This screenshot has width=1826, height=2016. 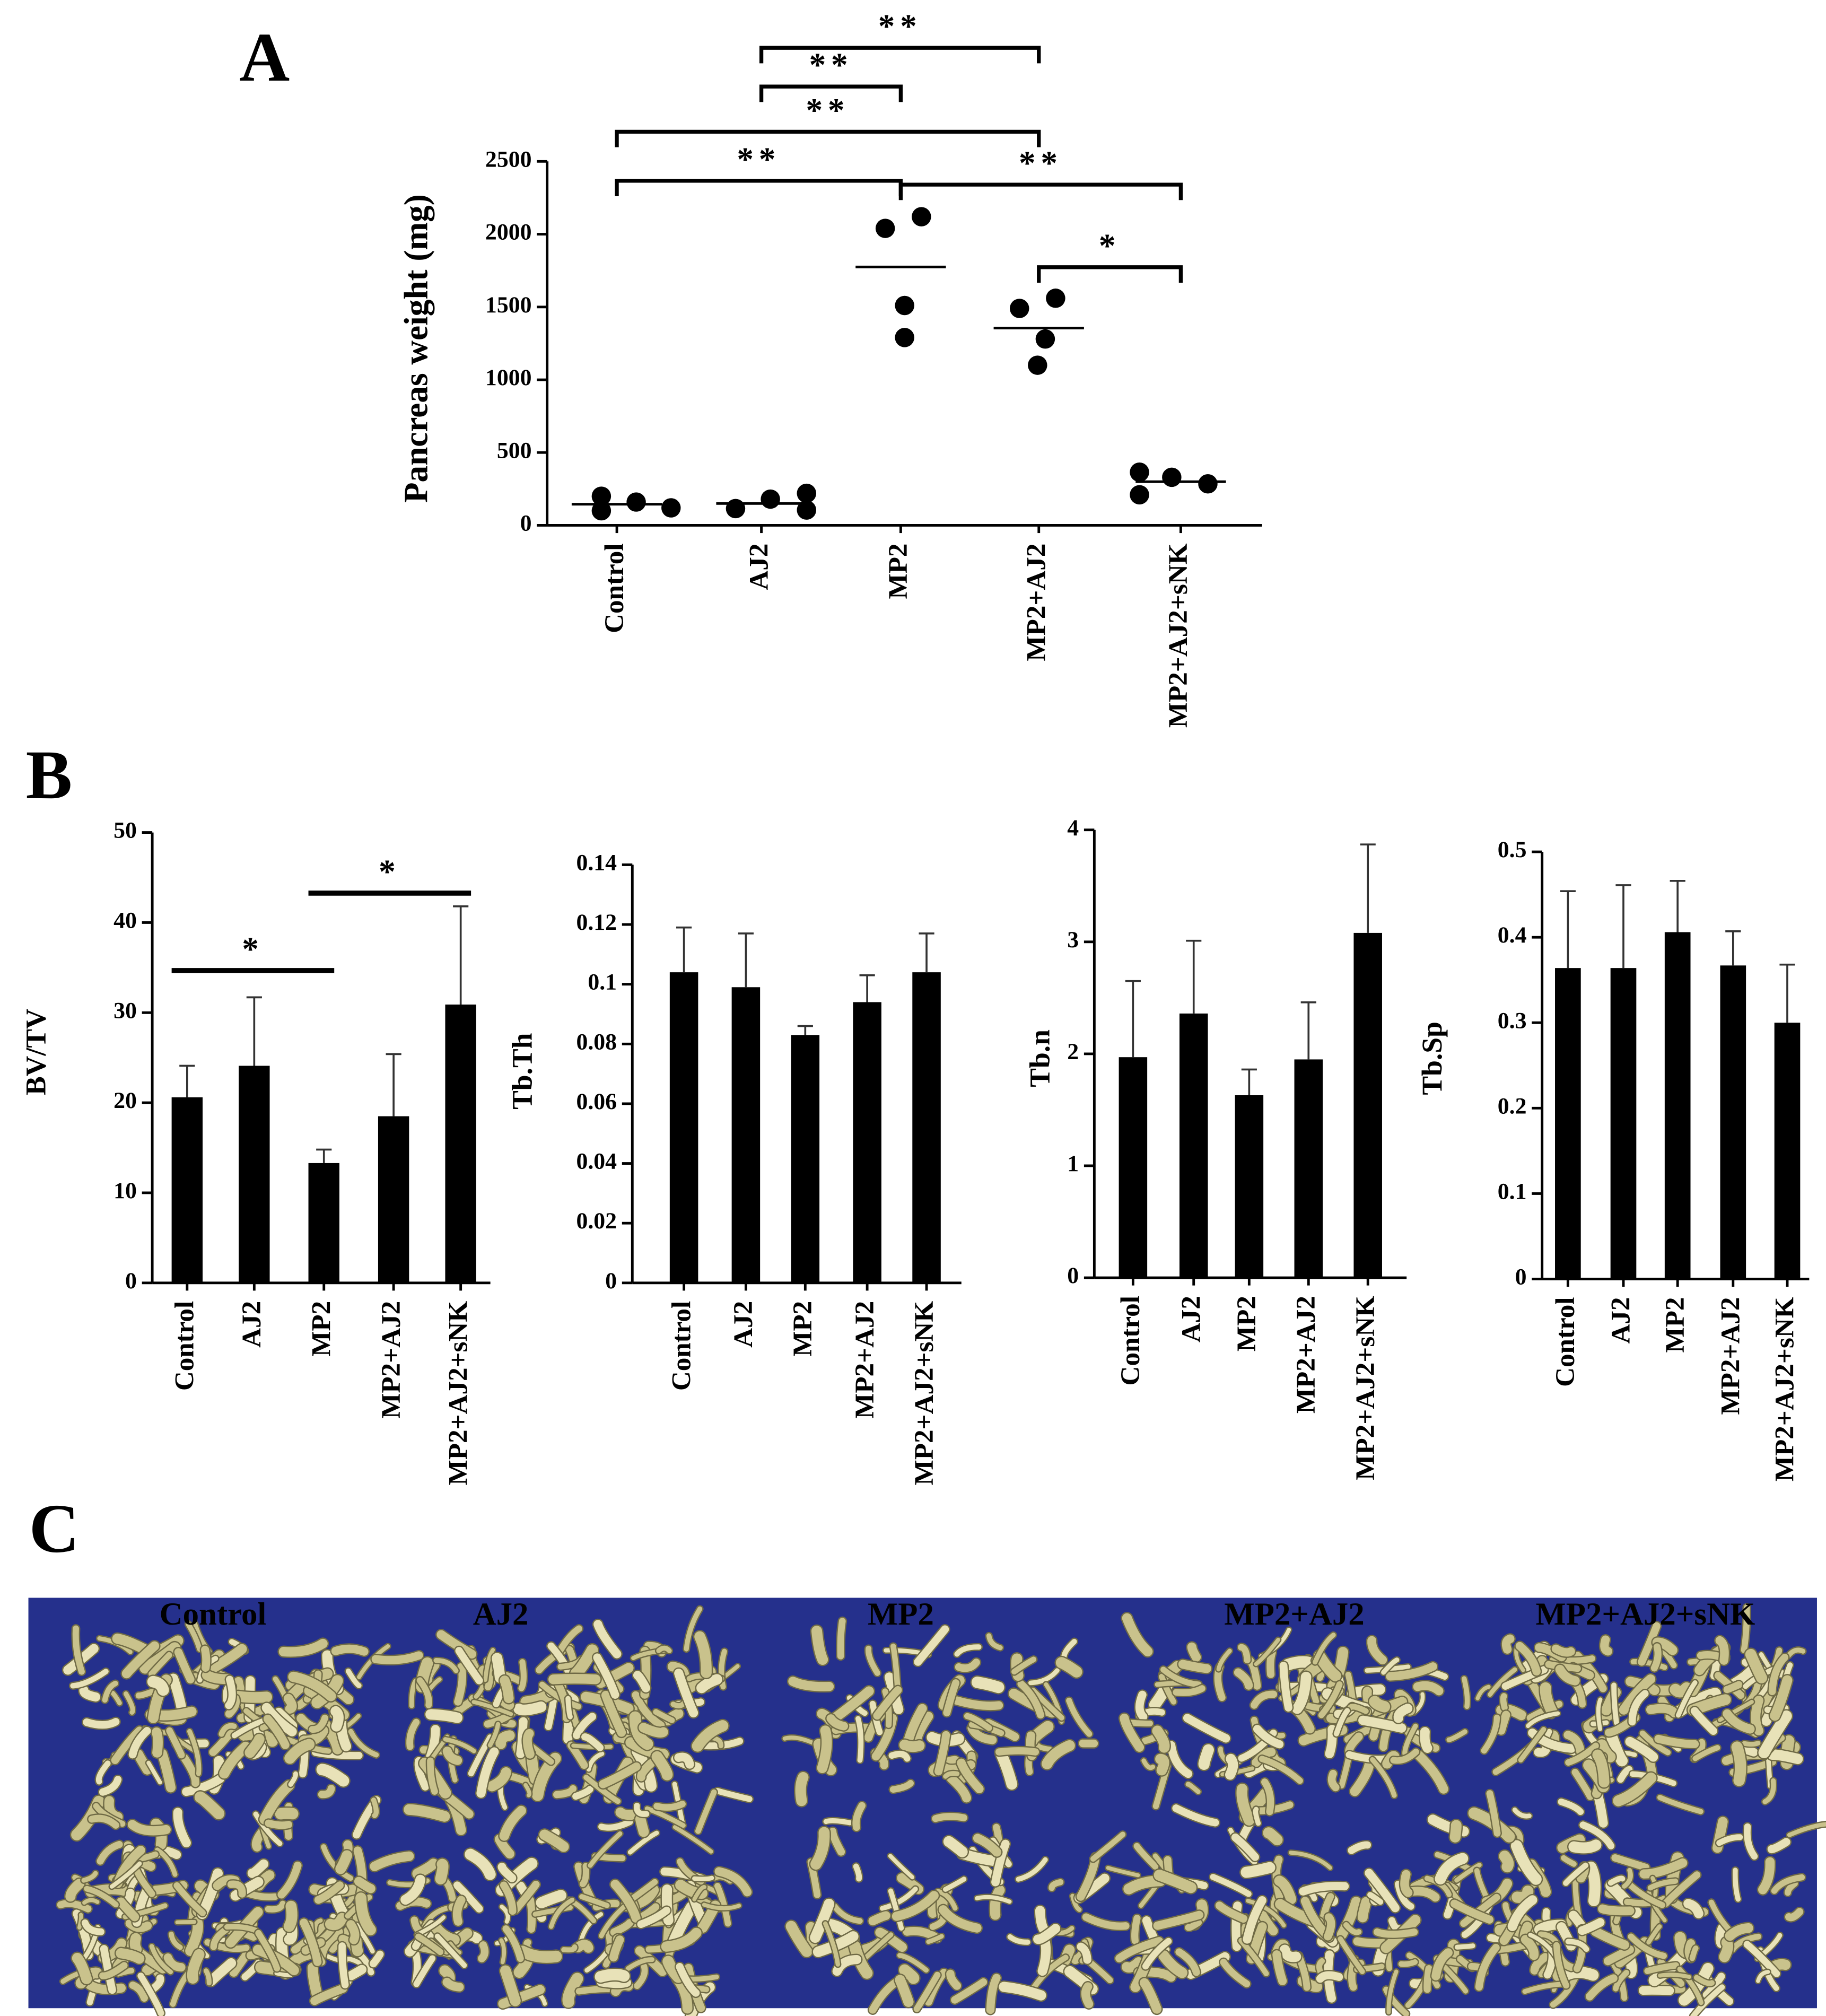 I want to click on data-point, so click(x=807, y=510).